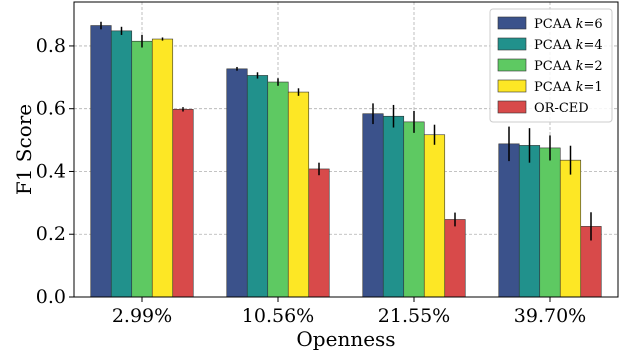  I want to click on legend-label-part: =2, so click(593, 66).